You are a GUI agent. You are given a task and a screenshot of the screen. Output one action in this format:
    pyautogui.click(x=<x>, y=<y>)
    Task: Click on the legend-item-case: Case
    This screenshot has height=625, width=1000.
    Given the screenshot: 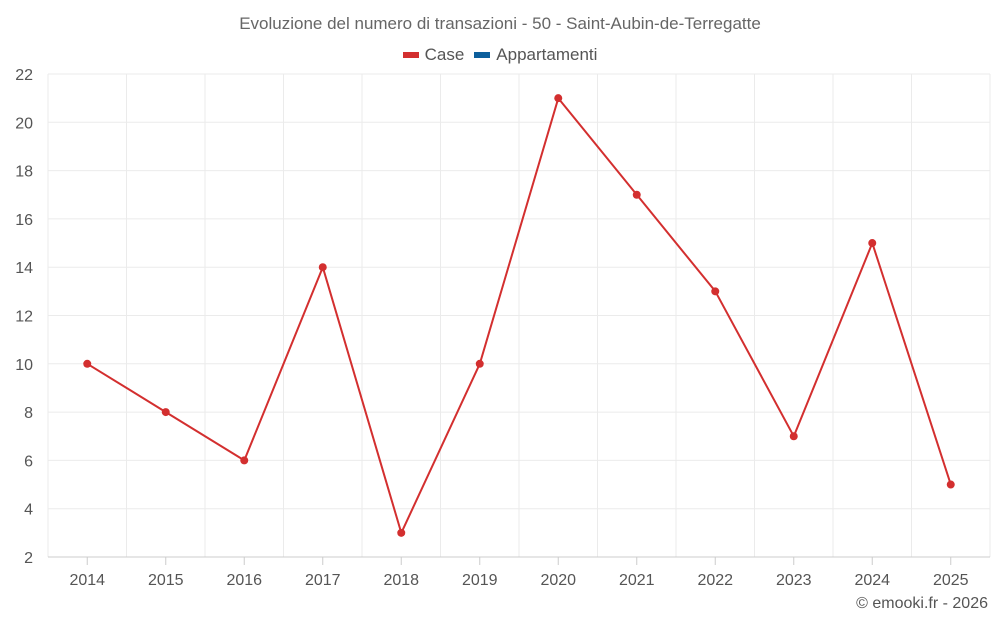 What is the action you would take?
    pyautogui.click(x=433, y=55)
    